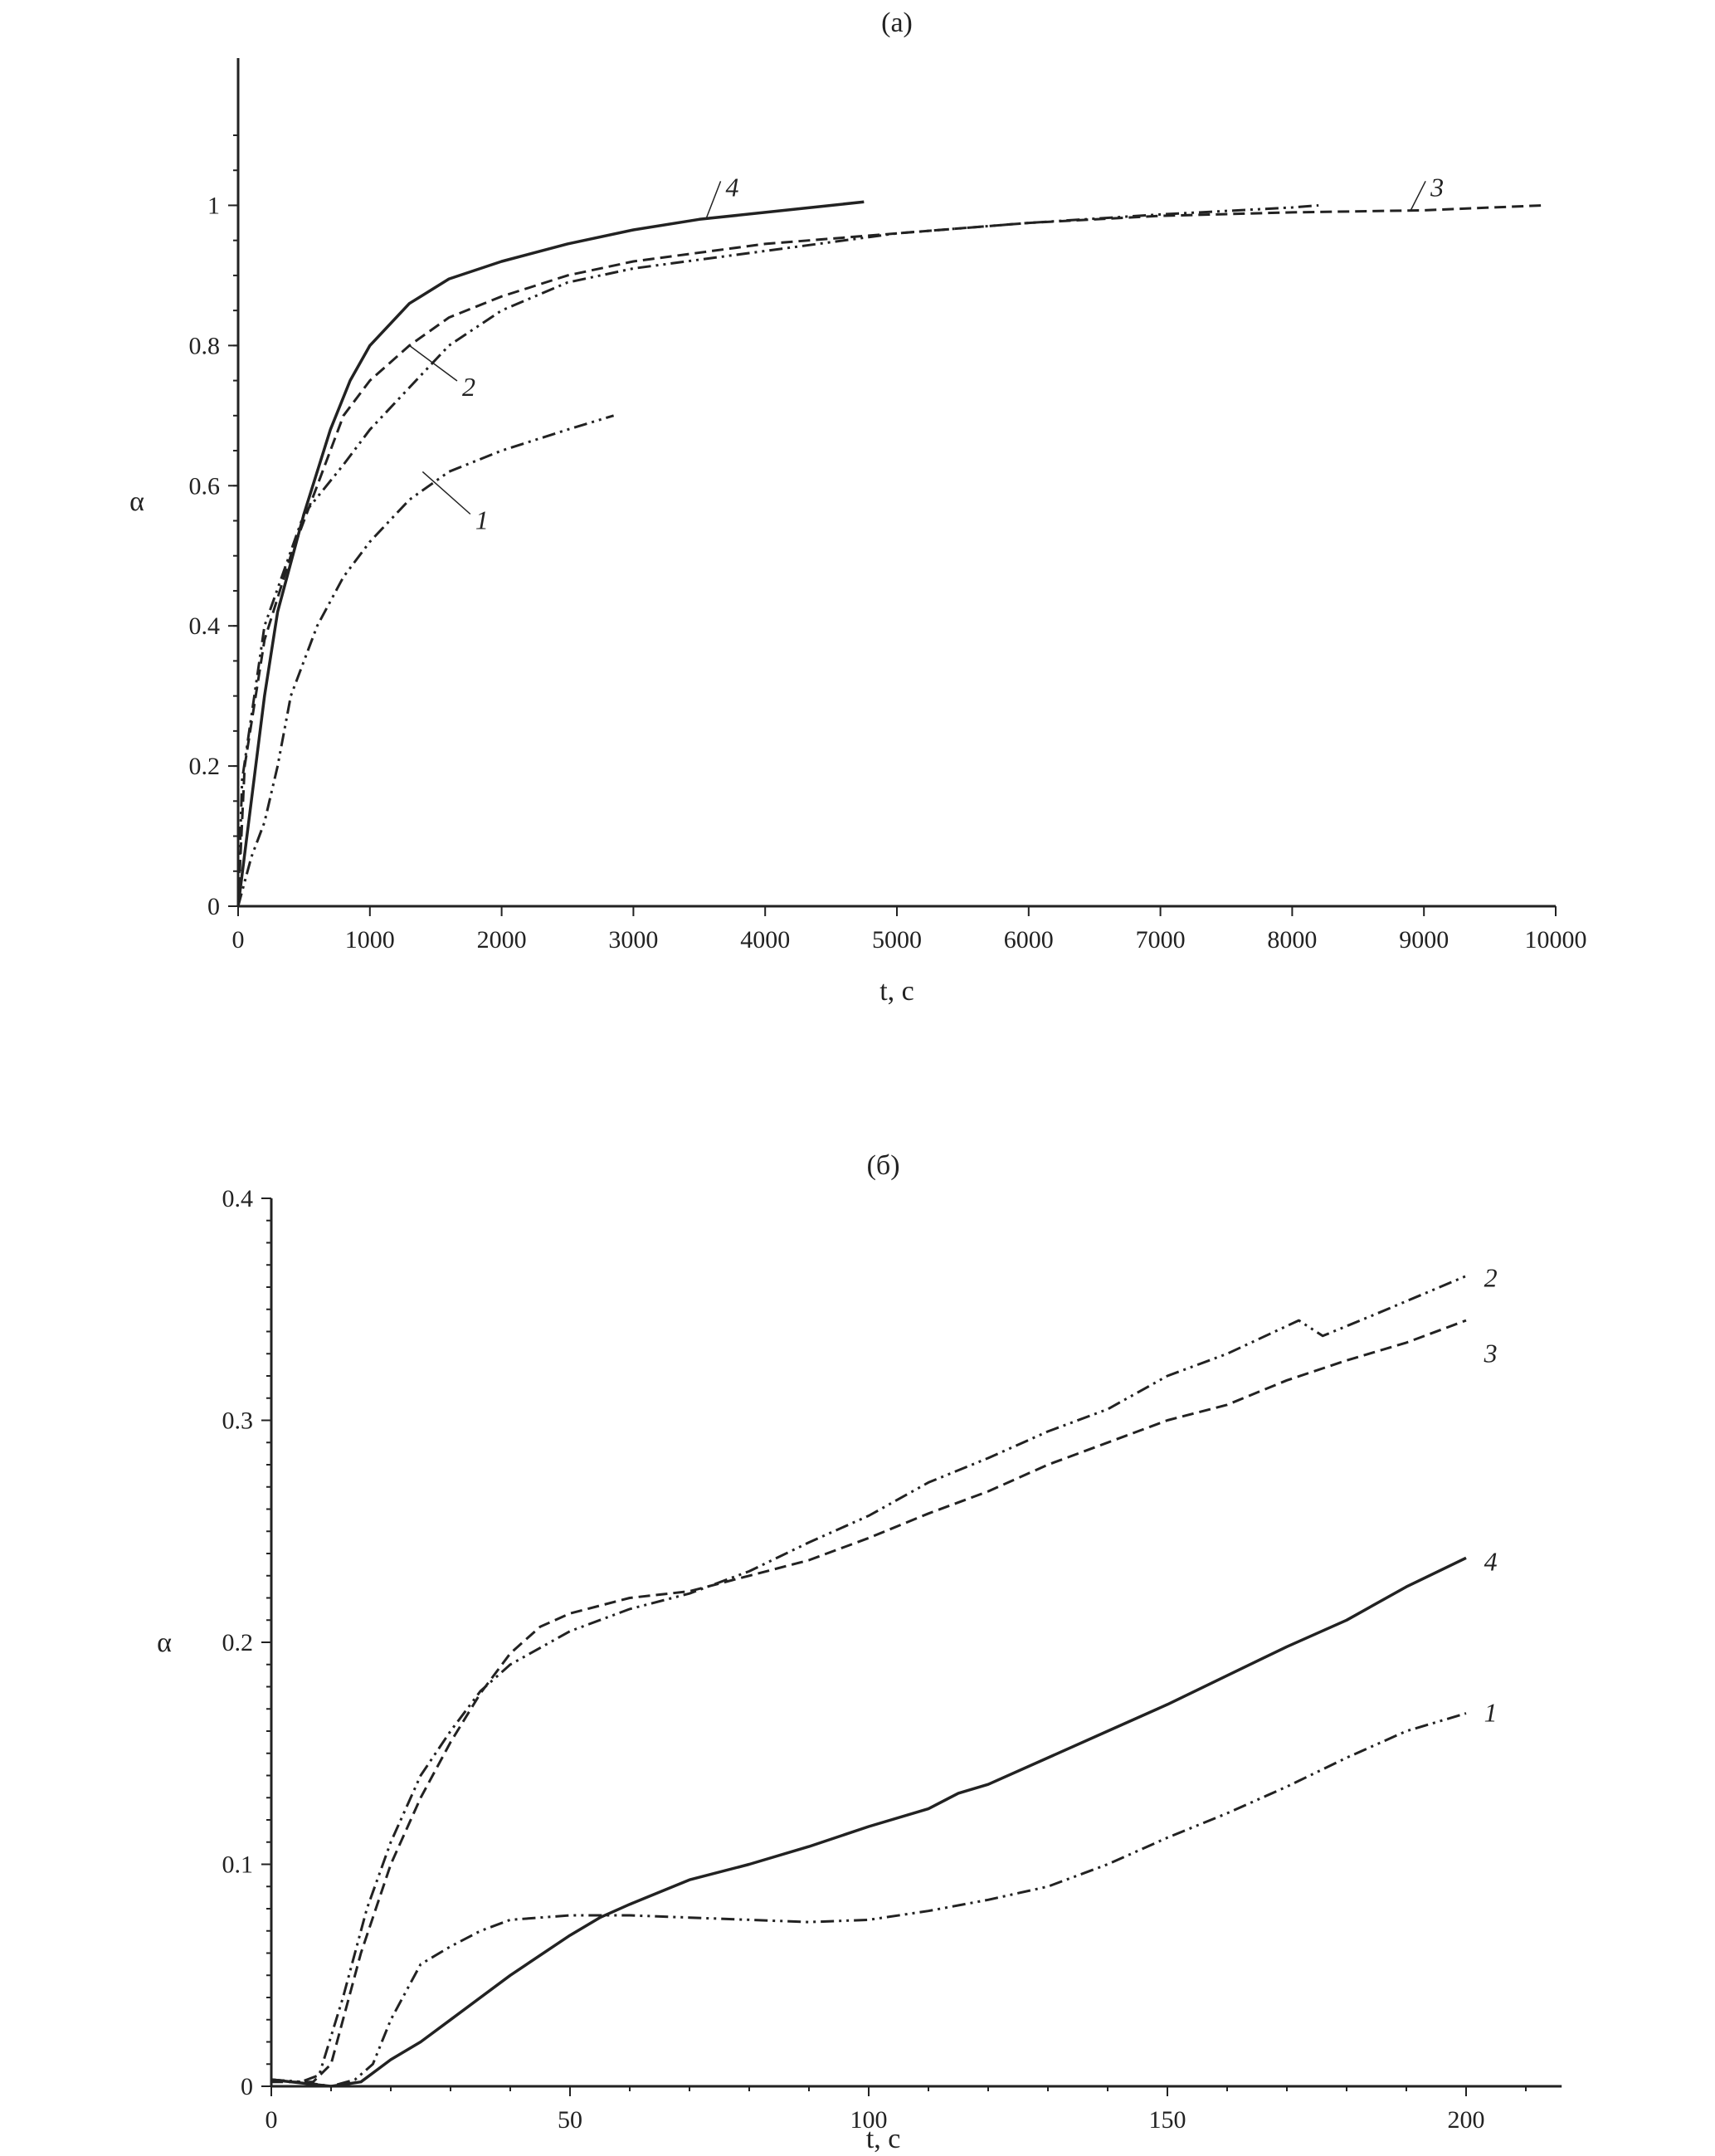 The width and height of the screenshot is (1715, 2156). Describe the element at coordinates (1292, 940) in the screenshot. I see `x-tick-label: 8000` at that location.